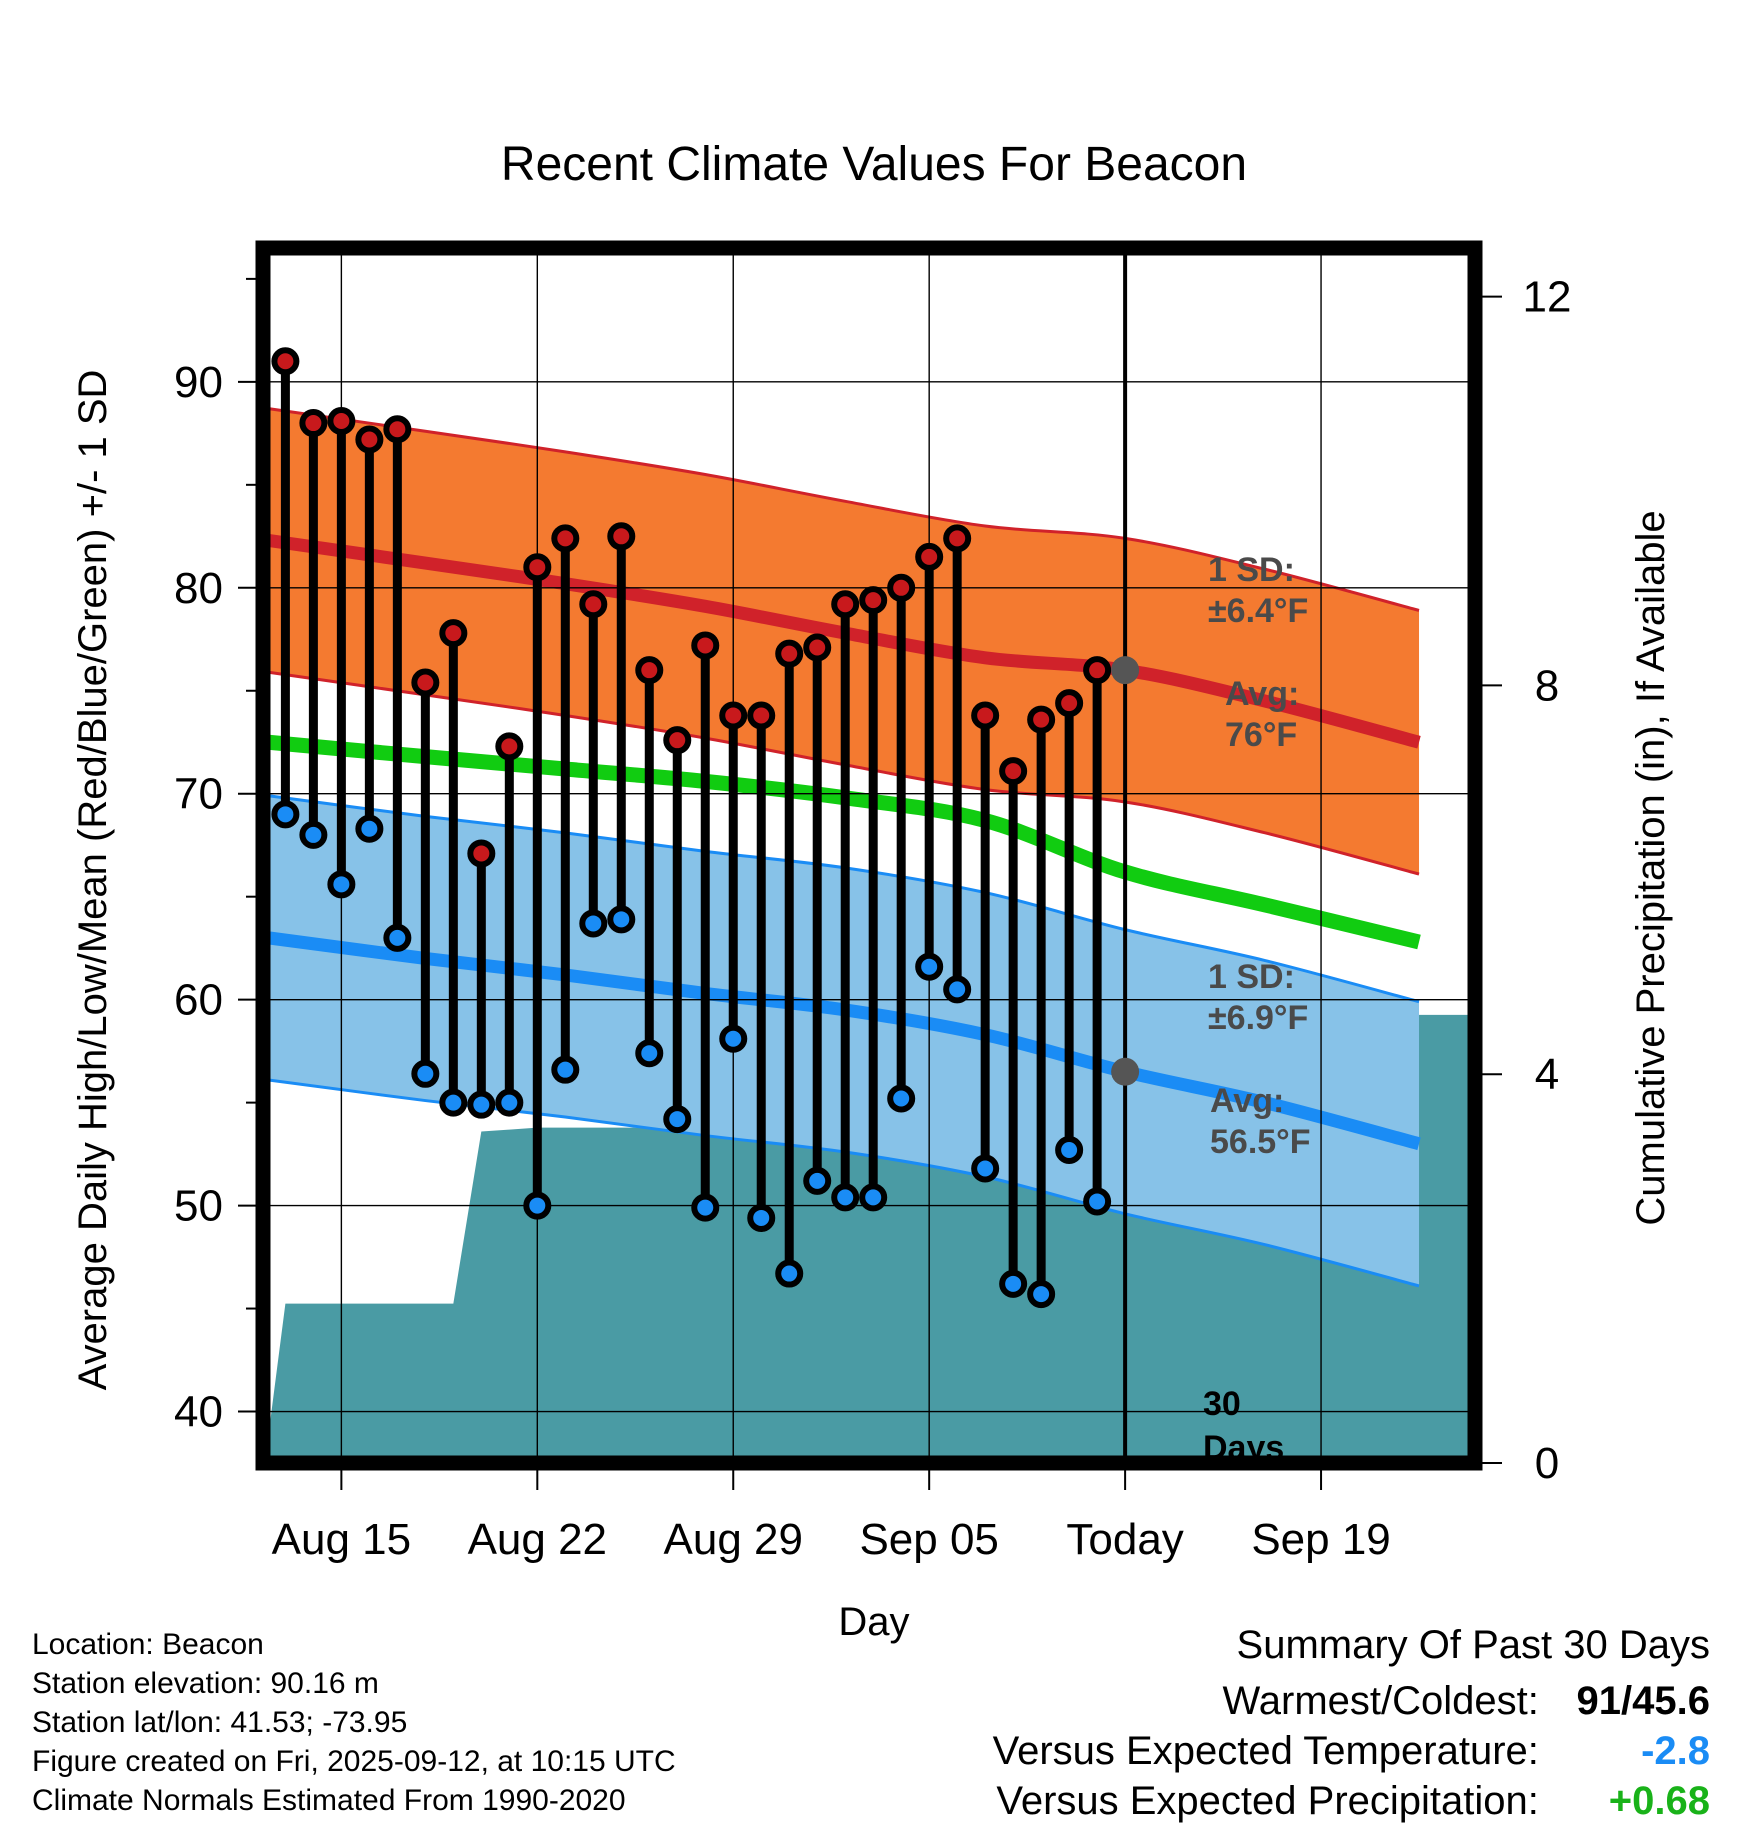  I want to click on window-days-number: 30, so click(1222, 1404).